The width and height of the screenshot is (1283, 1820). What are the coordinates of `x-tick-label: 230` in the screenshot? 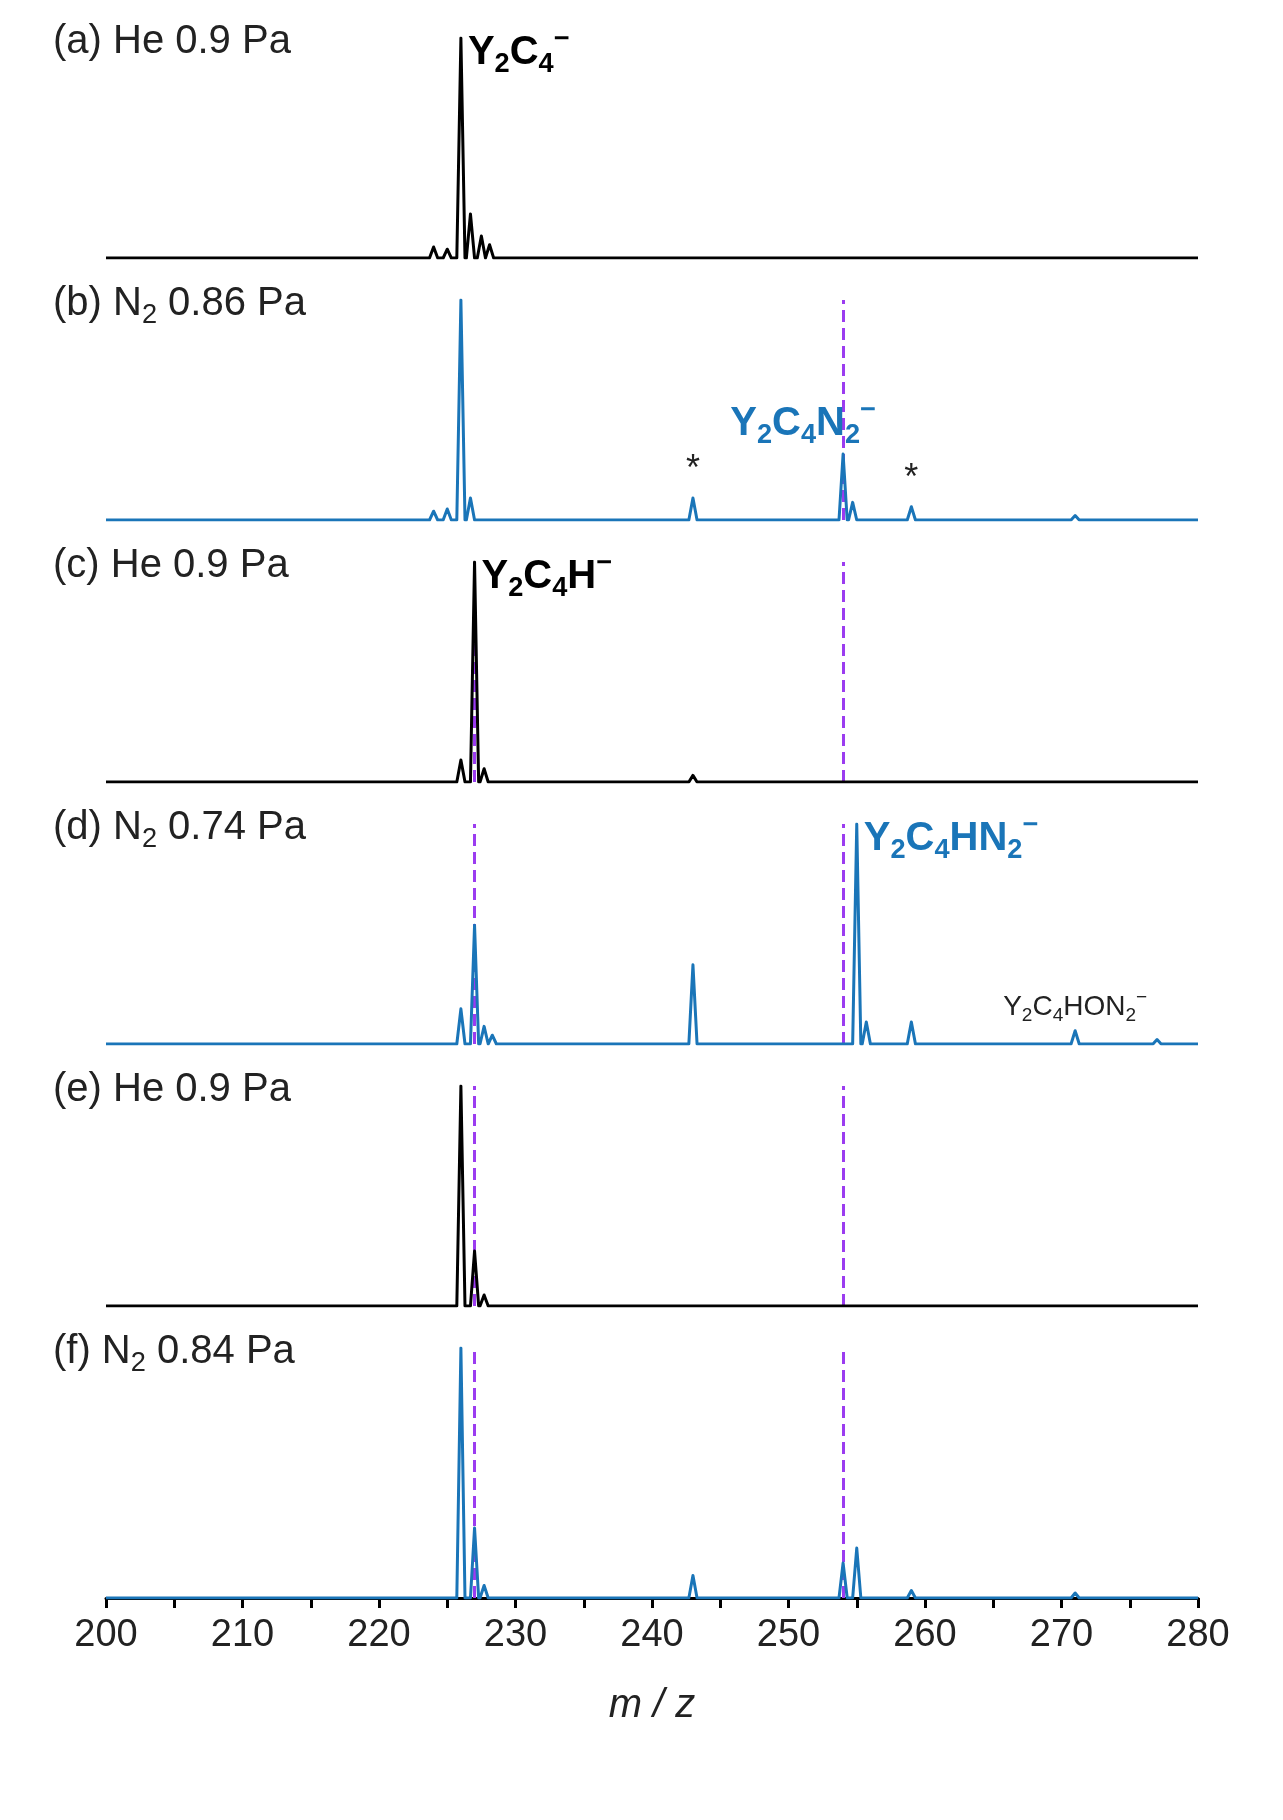 It's located at (515, 1633).